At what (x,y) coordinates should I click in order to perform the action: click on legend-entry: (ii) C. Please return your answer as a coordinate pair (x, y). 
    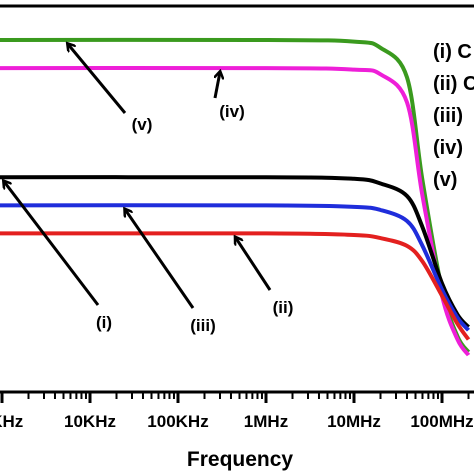
    Looking at the image, I should click on (453, 84).